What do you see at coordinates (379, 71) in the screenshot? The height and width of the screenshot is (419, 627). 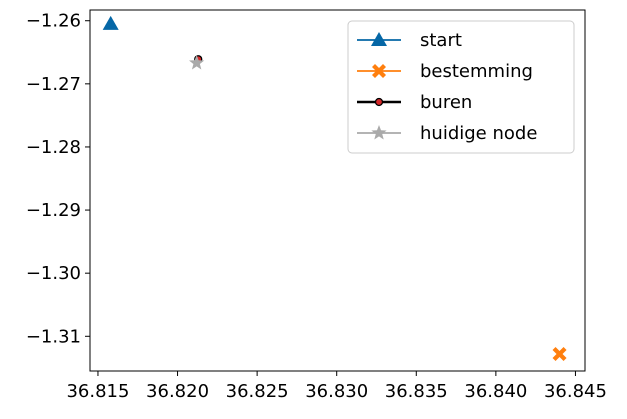 I see `legend-marker-bestemming` at bounding box center [379, 71].